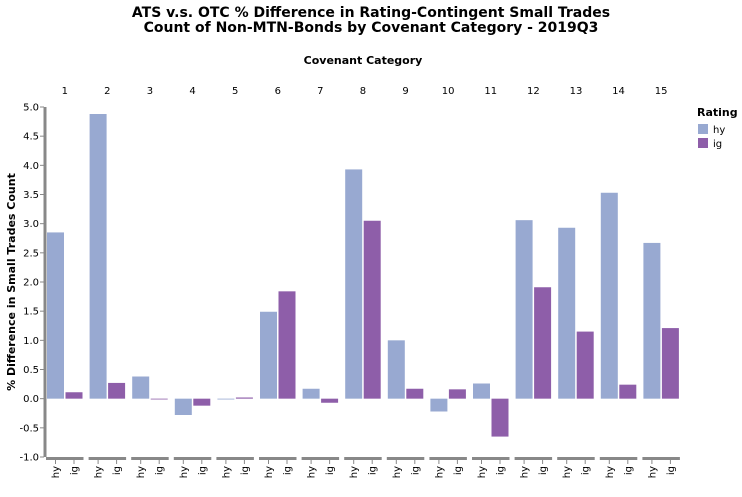 The width and height of the screenshot is (742, 497). I want to click on facet-12: 12 hy ig, so click(533, 282).